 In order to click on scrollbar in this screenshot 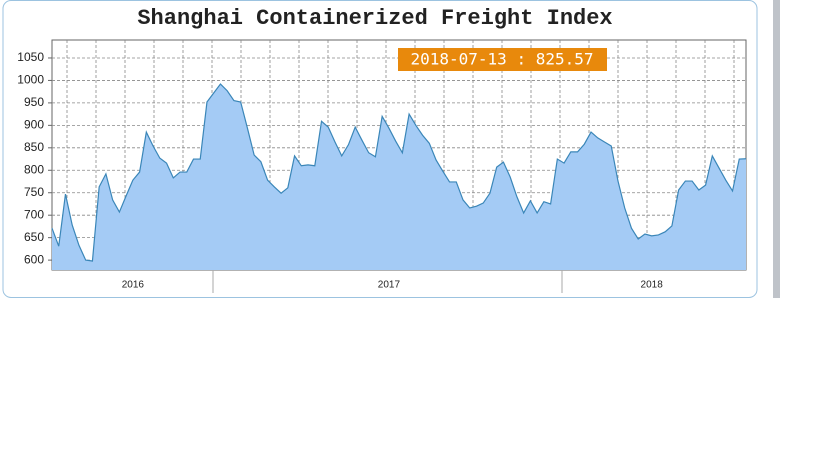, I will do `click(776, 149)`.